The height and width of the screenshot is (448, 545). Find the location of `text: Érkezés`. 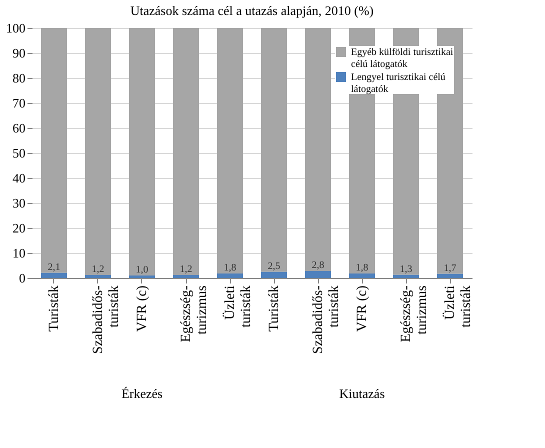

text: Érkezés is located at coordinates (142, 393).